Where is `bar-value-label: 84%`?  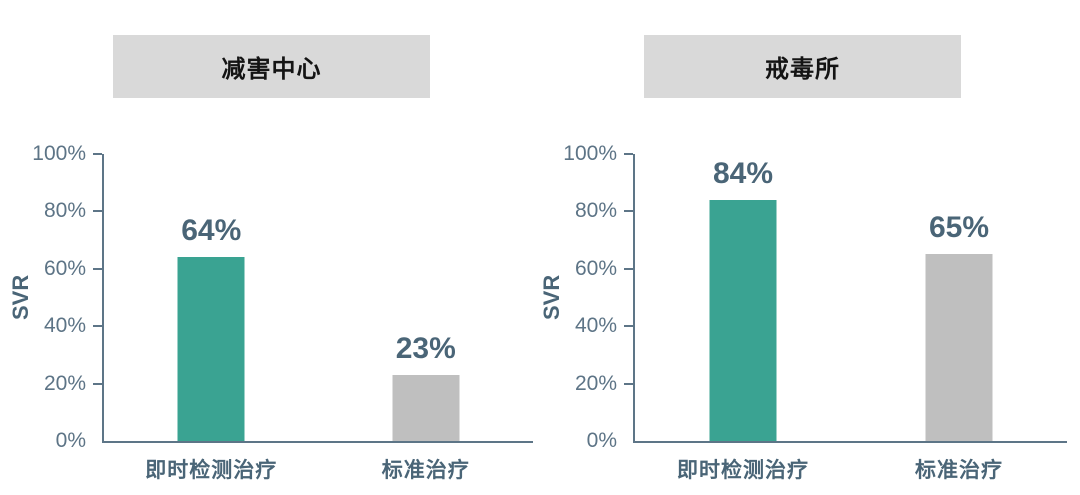
bar-value-label: 84% is located at coordinates (743, 173).